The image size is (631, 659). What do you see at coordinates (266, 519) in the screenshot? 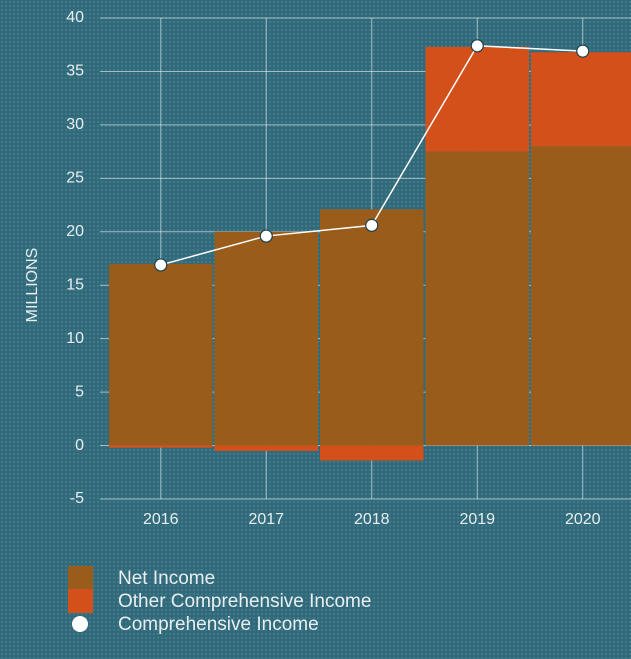
I see `x-tick-label: 2017` at bounding box center [266, 519].